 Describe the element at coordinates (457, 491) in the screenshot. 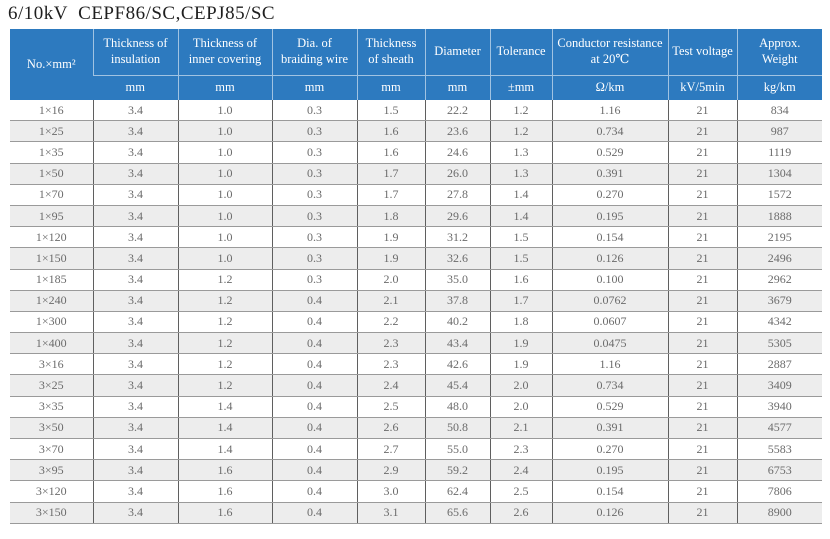

I see `value-cell: 62.4` at that location.